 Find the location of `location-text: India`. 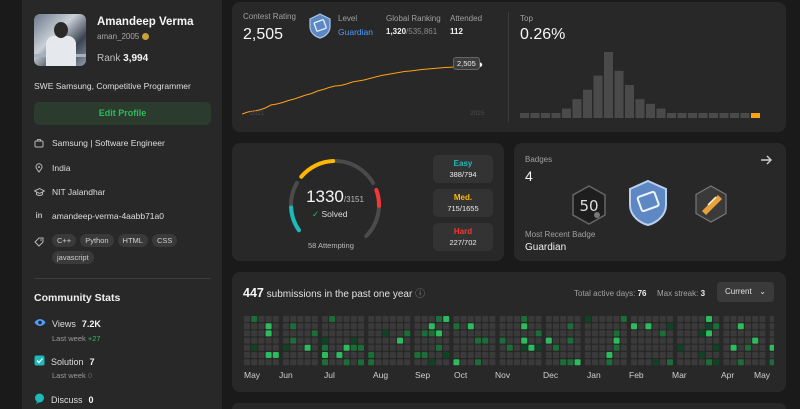

location-text: India is located at coordinates (61, 168).